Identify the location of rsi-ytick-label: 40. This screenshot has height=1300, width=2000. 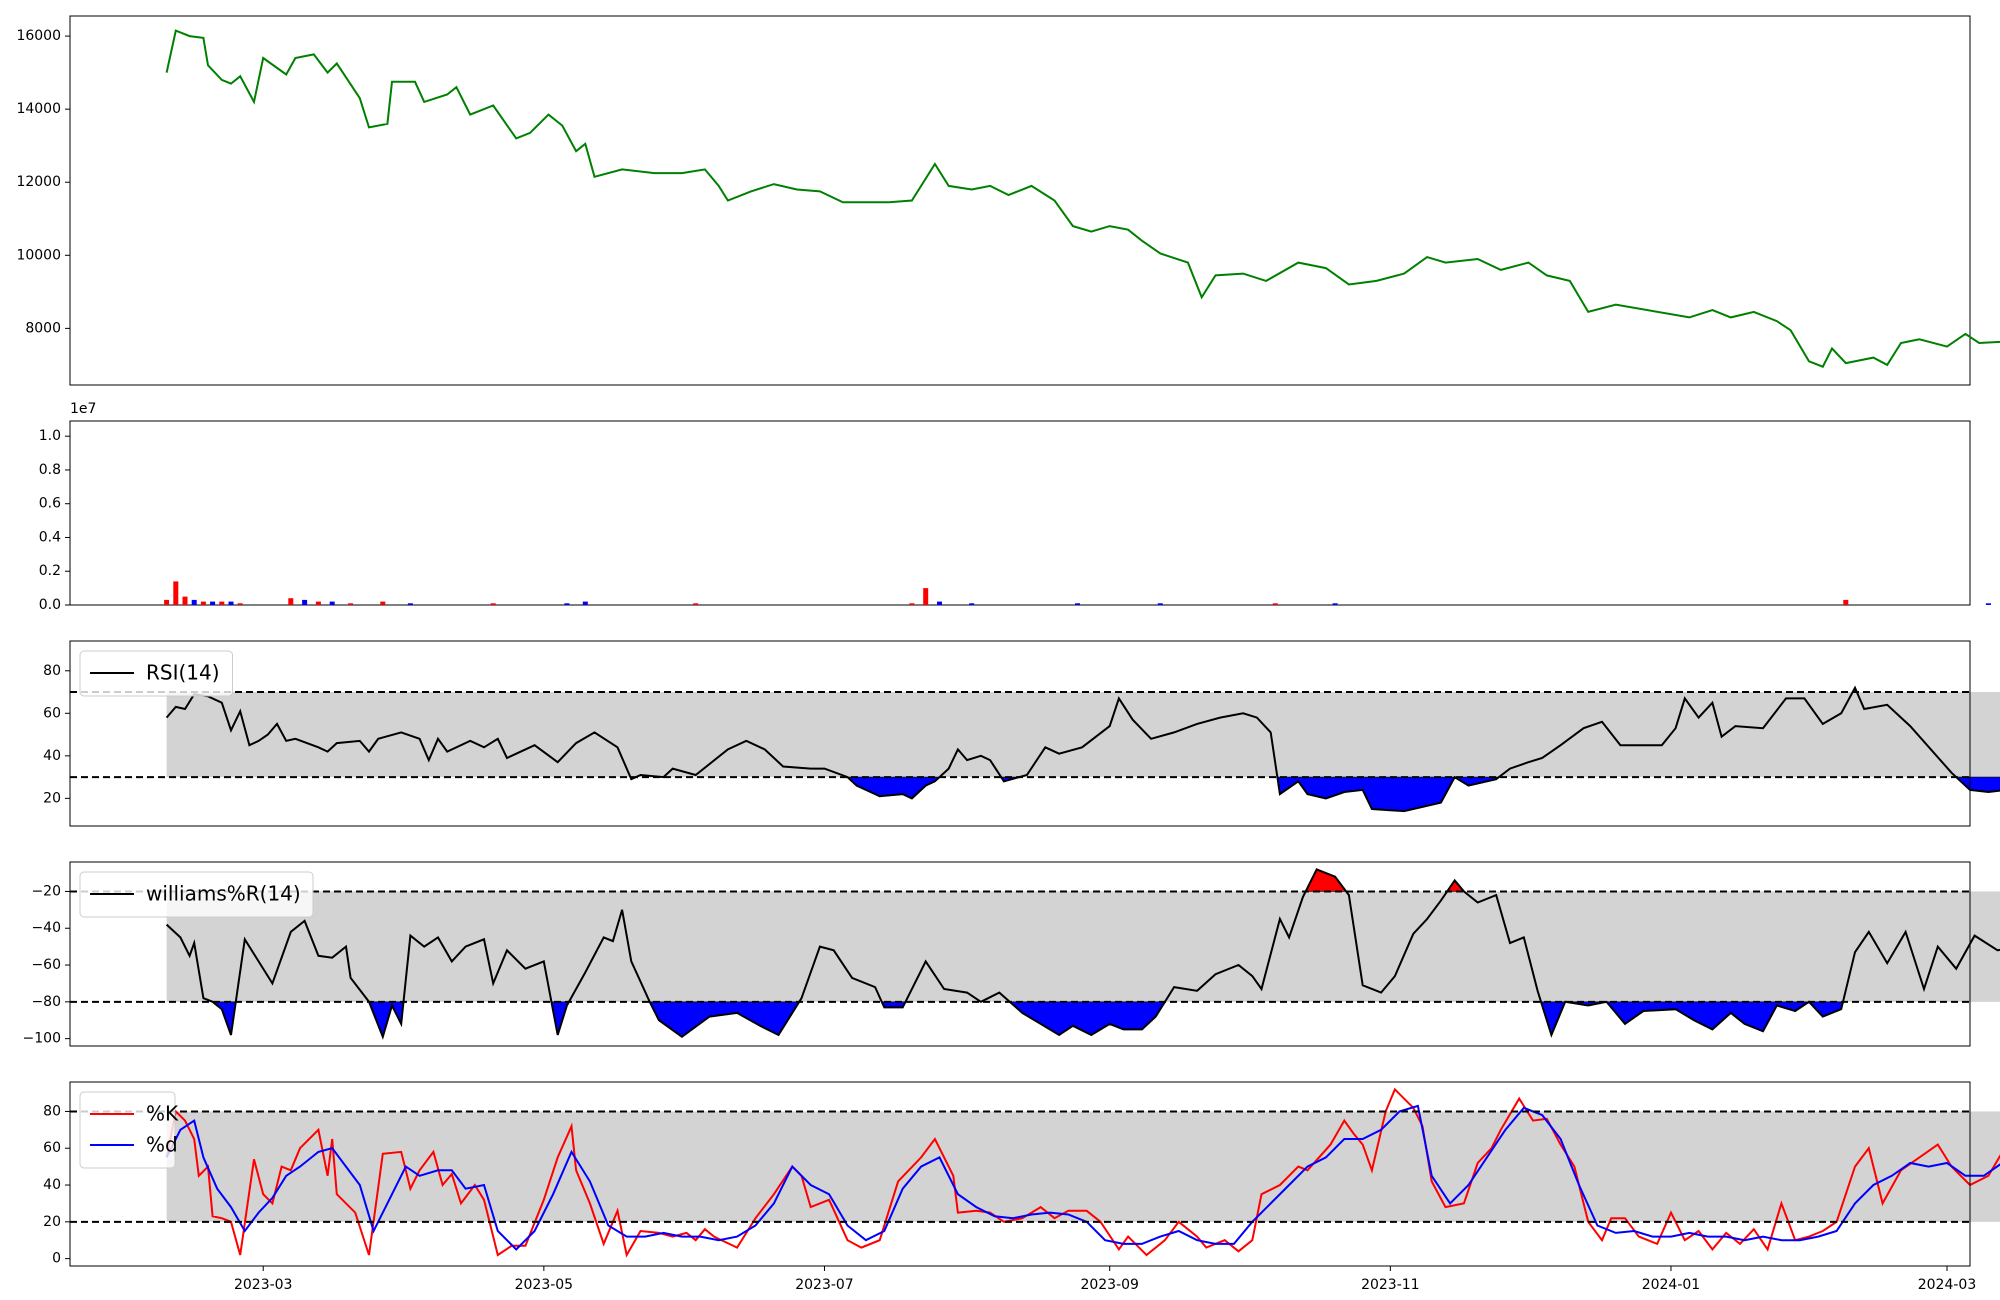
(52, 756).